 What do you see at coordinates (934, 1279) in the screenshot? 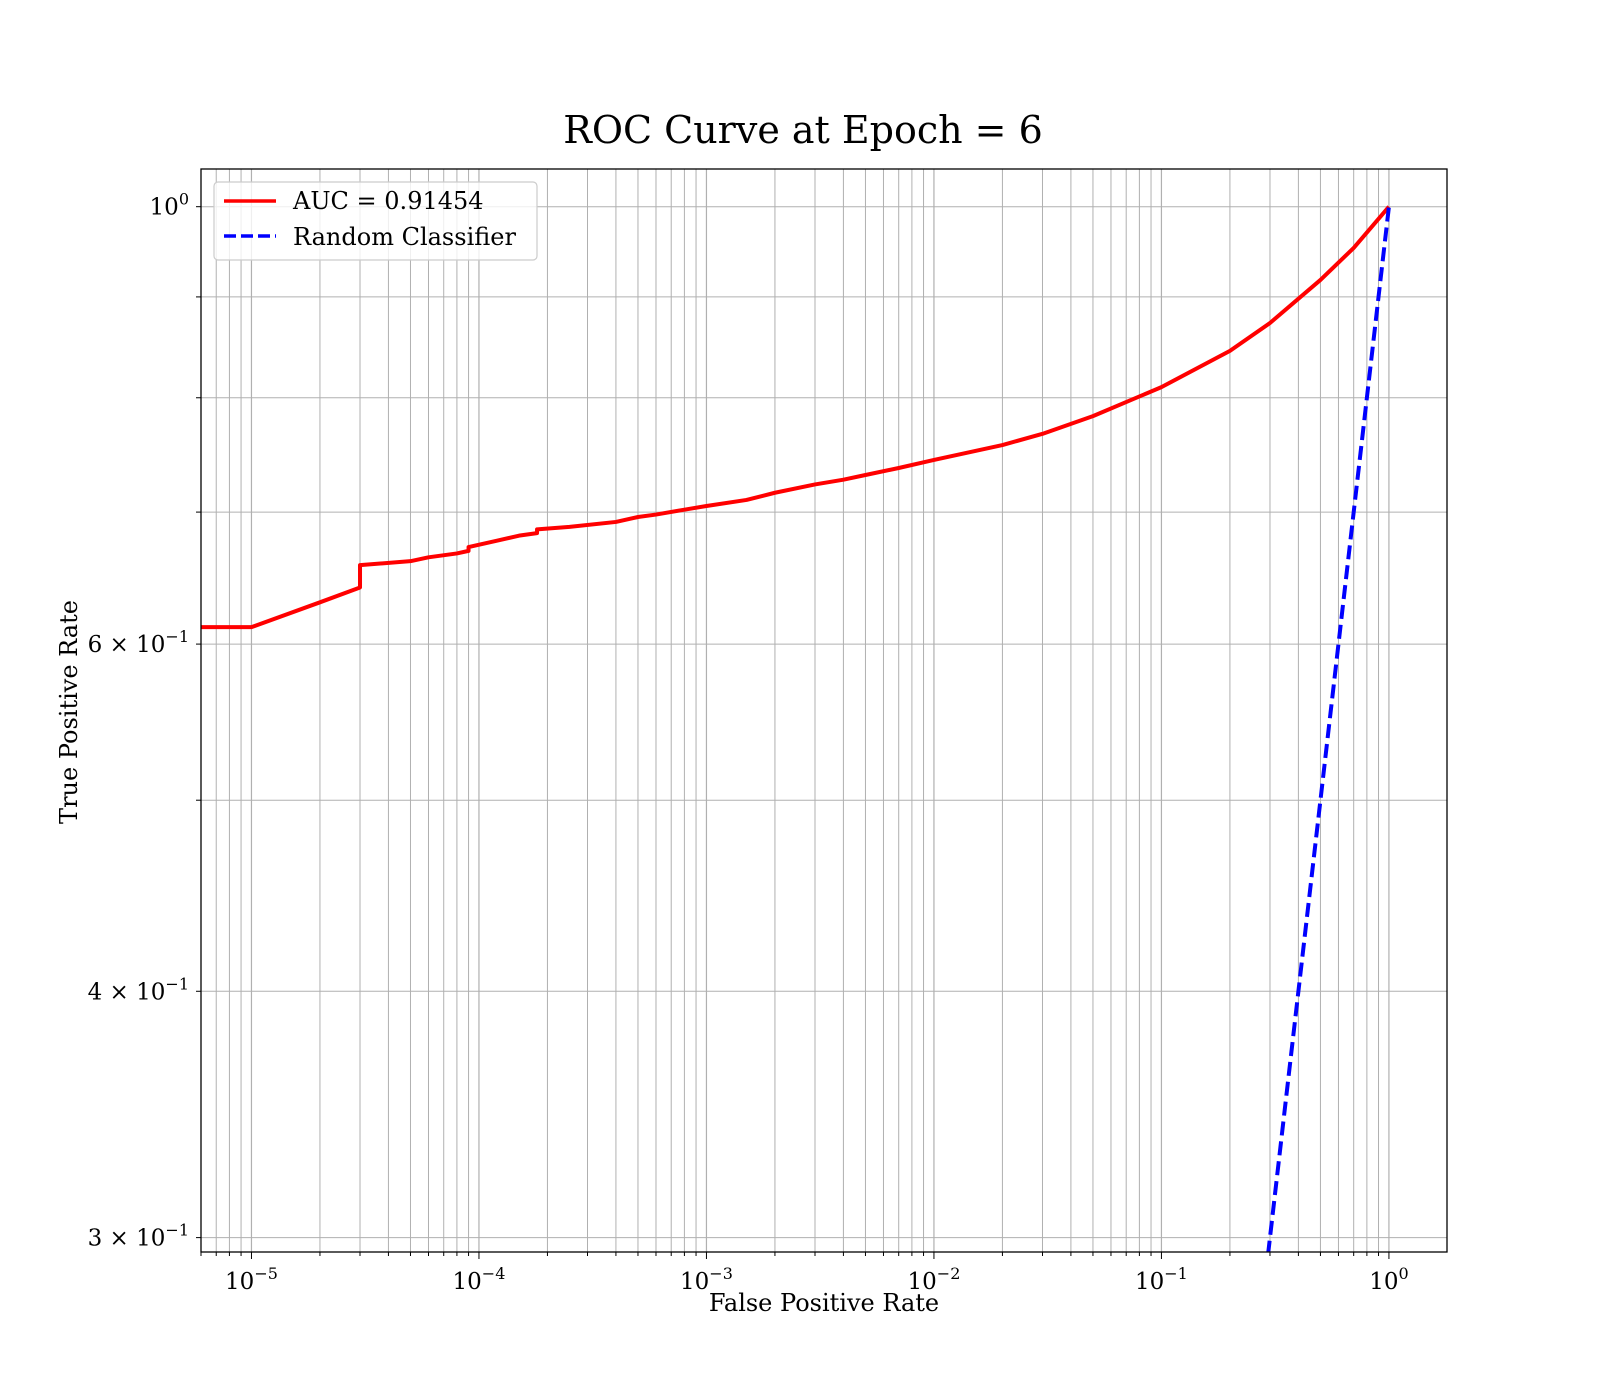
I see `x-tick-label: 10⁻²` at bounding box center [934, 1279].